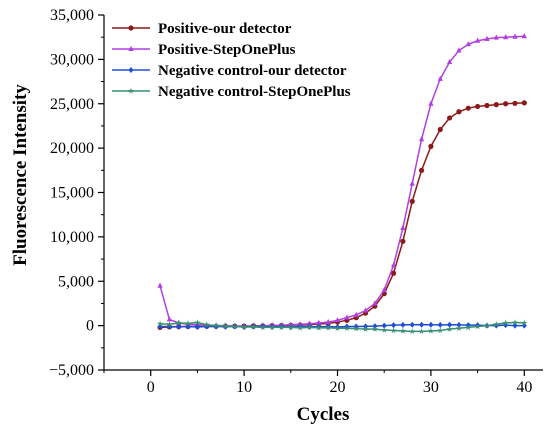 The image size is (550, 433). I want to click on y-tick-label: 10,000, so click(72, 237).